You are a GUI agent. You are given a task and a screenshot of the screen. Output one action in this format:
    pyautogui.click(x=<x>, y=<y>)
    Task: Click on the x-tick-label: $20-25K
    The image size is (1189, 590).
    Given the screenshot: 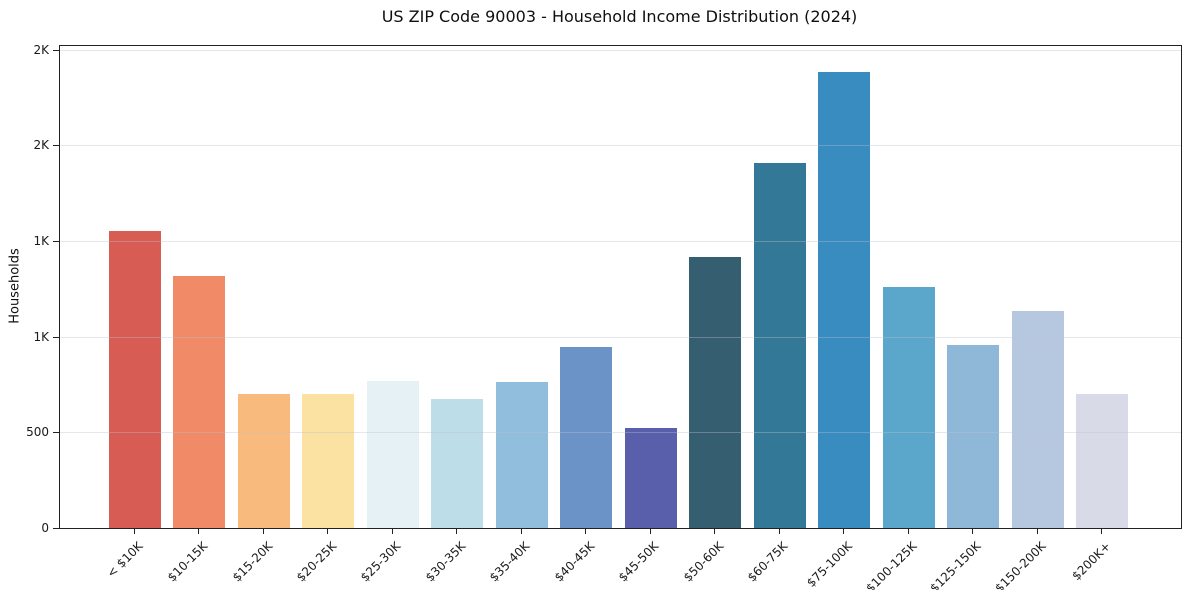 What is the action you would take?
    pyautogui.click(x=316, y=562)
    